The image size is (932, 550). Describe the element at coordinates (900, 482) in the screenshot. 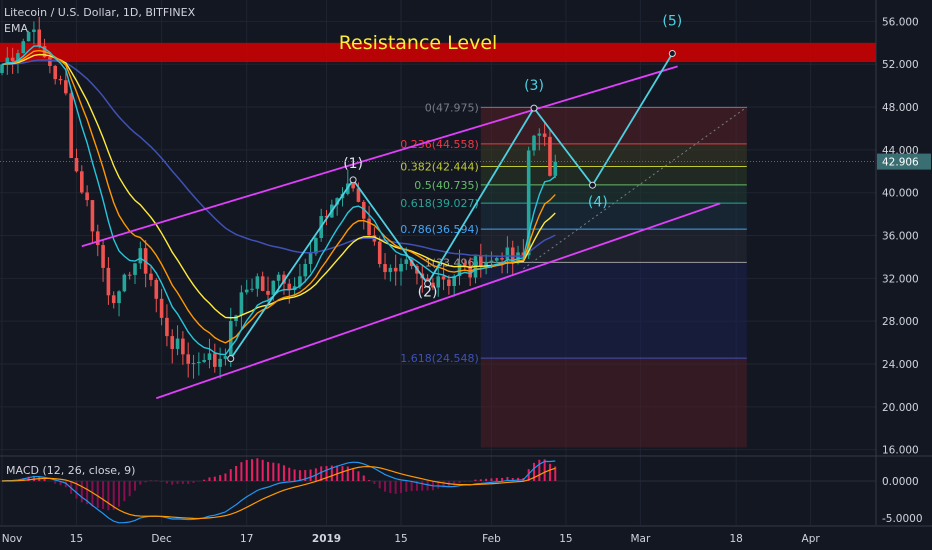

I see `macd-tick-label: 0.0000` at that location.